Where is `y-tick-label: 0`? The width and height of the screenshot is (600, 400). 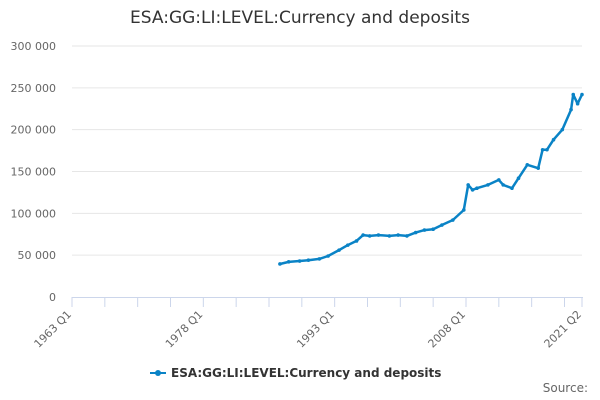 y-tick-label: 0 is located at coordinates (52, 297).